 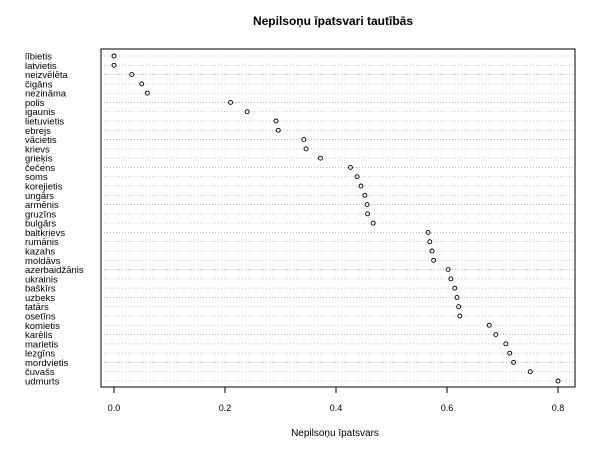 I want to click on x-tick-label: 0.4, so click(x=336, y=408).